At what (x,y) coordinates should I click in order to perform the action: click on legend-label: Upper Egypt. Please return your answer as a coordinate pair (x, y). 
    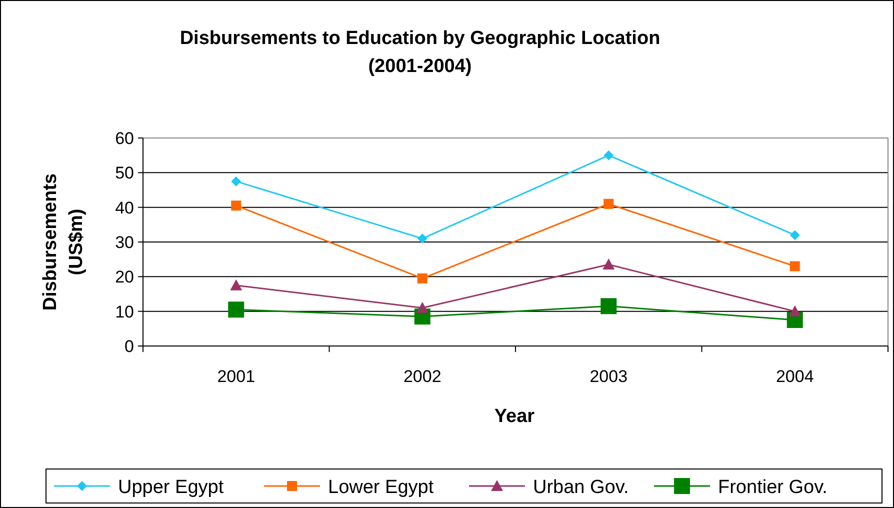
    Looking at the image, I should click on (171, 487).